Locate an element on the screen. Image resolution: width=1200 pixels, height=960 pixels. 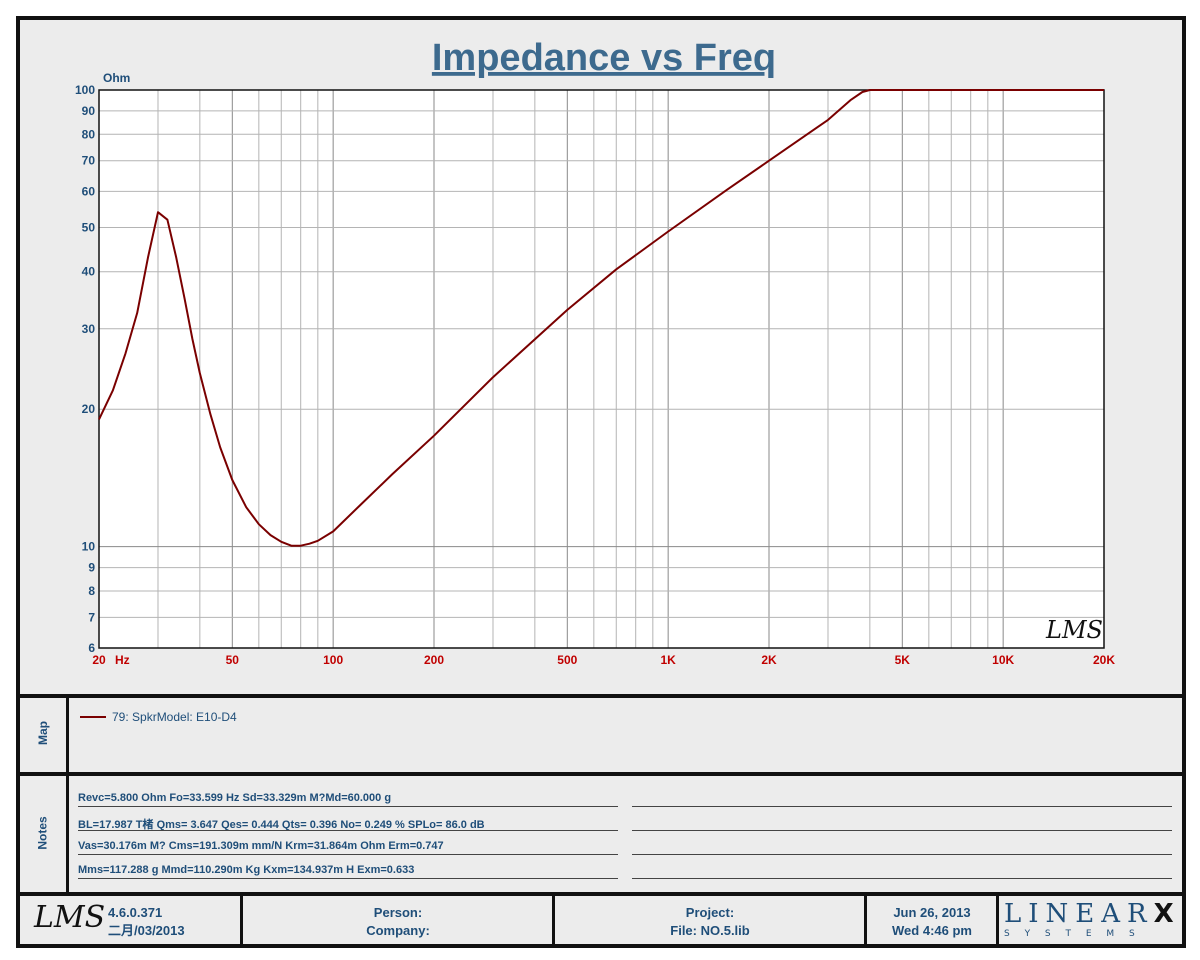
date-block: Jun 26, 2013 Wed 4:46 pm is located at coordinates (932, 922).